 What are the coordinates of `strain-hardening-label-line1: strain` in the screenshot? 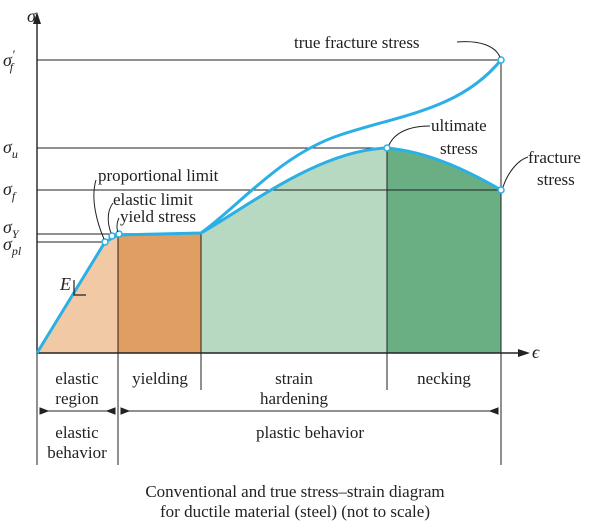 It's located at (294, 378).